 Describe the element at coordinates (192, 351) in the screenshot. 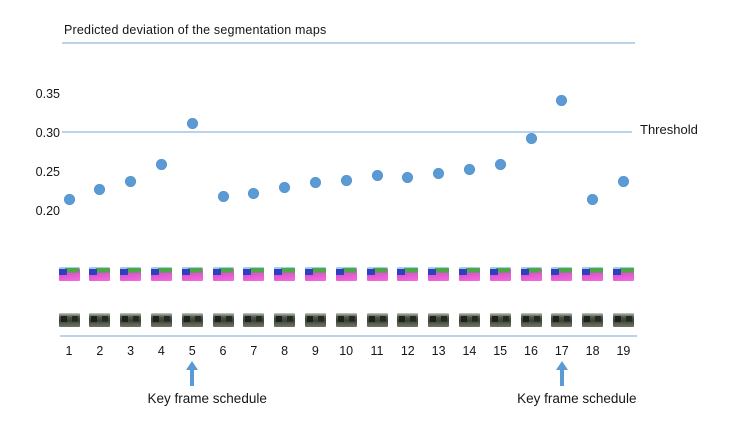

I see `frame-number: 5` at that location.